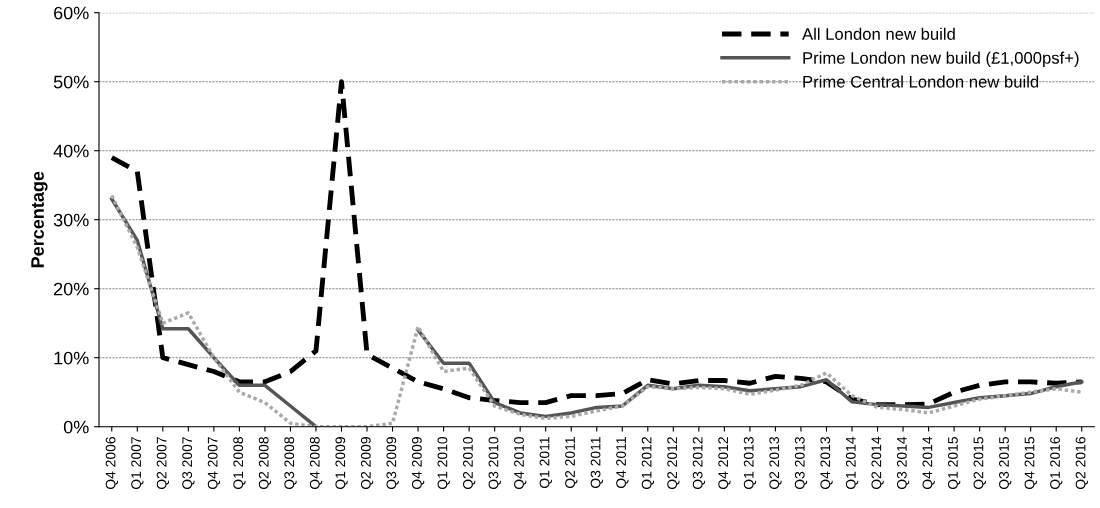 The height and width of the screenshot is (508, 1100). Describe the element at coordinates (941, 59) in the screenshot. I see `legend-label: Prime London new build (£1,000psf+)` at that location.